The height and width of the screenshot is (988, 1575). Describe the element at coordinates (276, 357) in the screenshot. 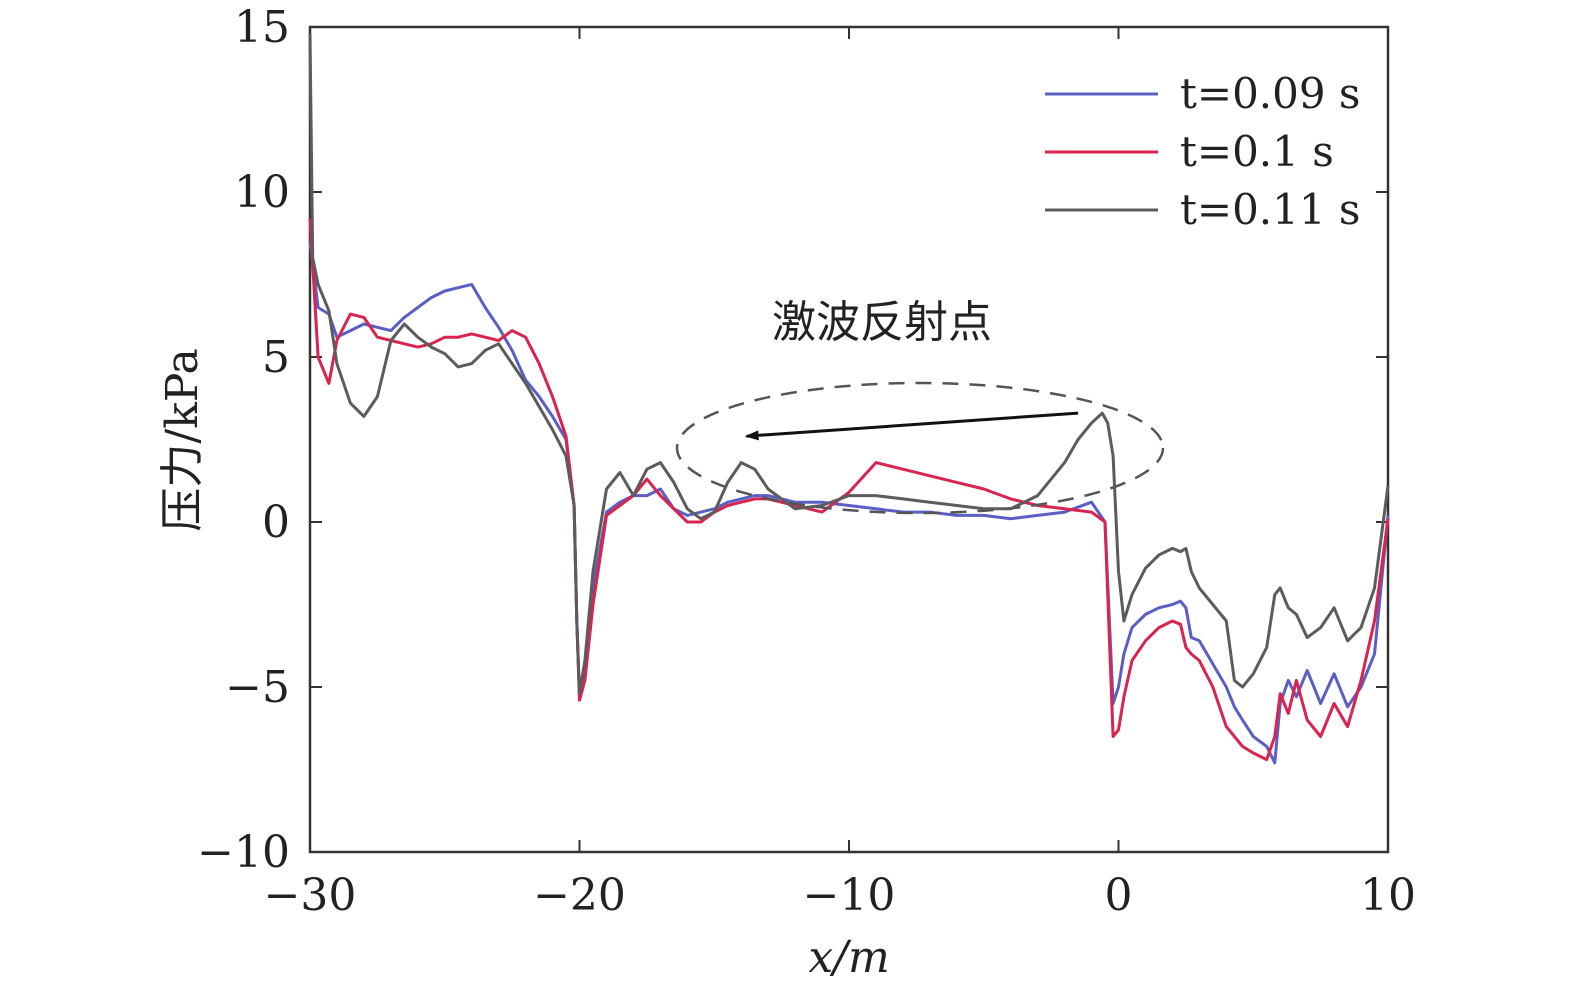

I see `y-tick-label: 5` at that location.